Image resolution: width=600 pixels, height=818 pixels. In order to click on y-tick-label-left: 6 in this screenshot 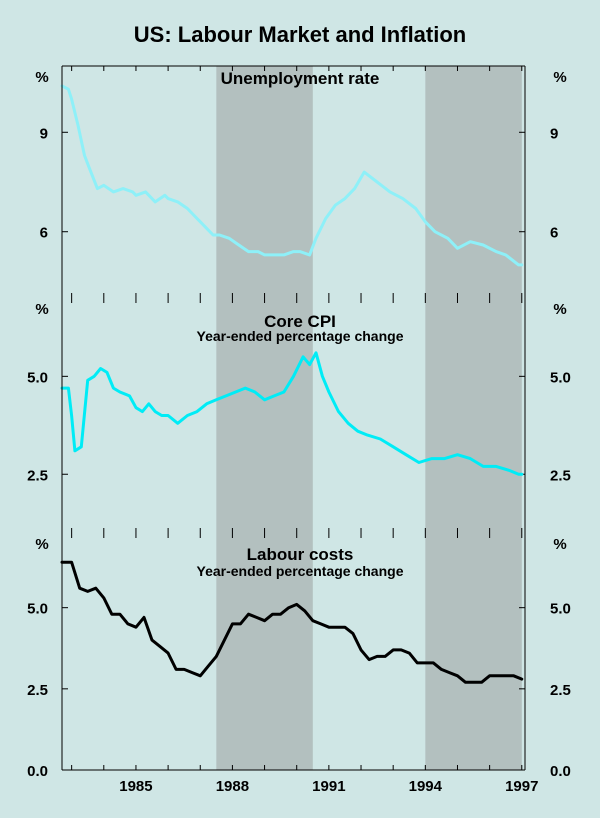, I will do `click(44, 233)`.